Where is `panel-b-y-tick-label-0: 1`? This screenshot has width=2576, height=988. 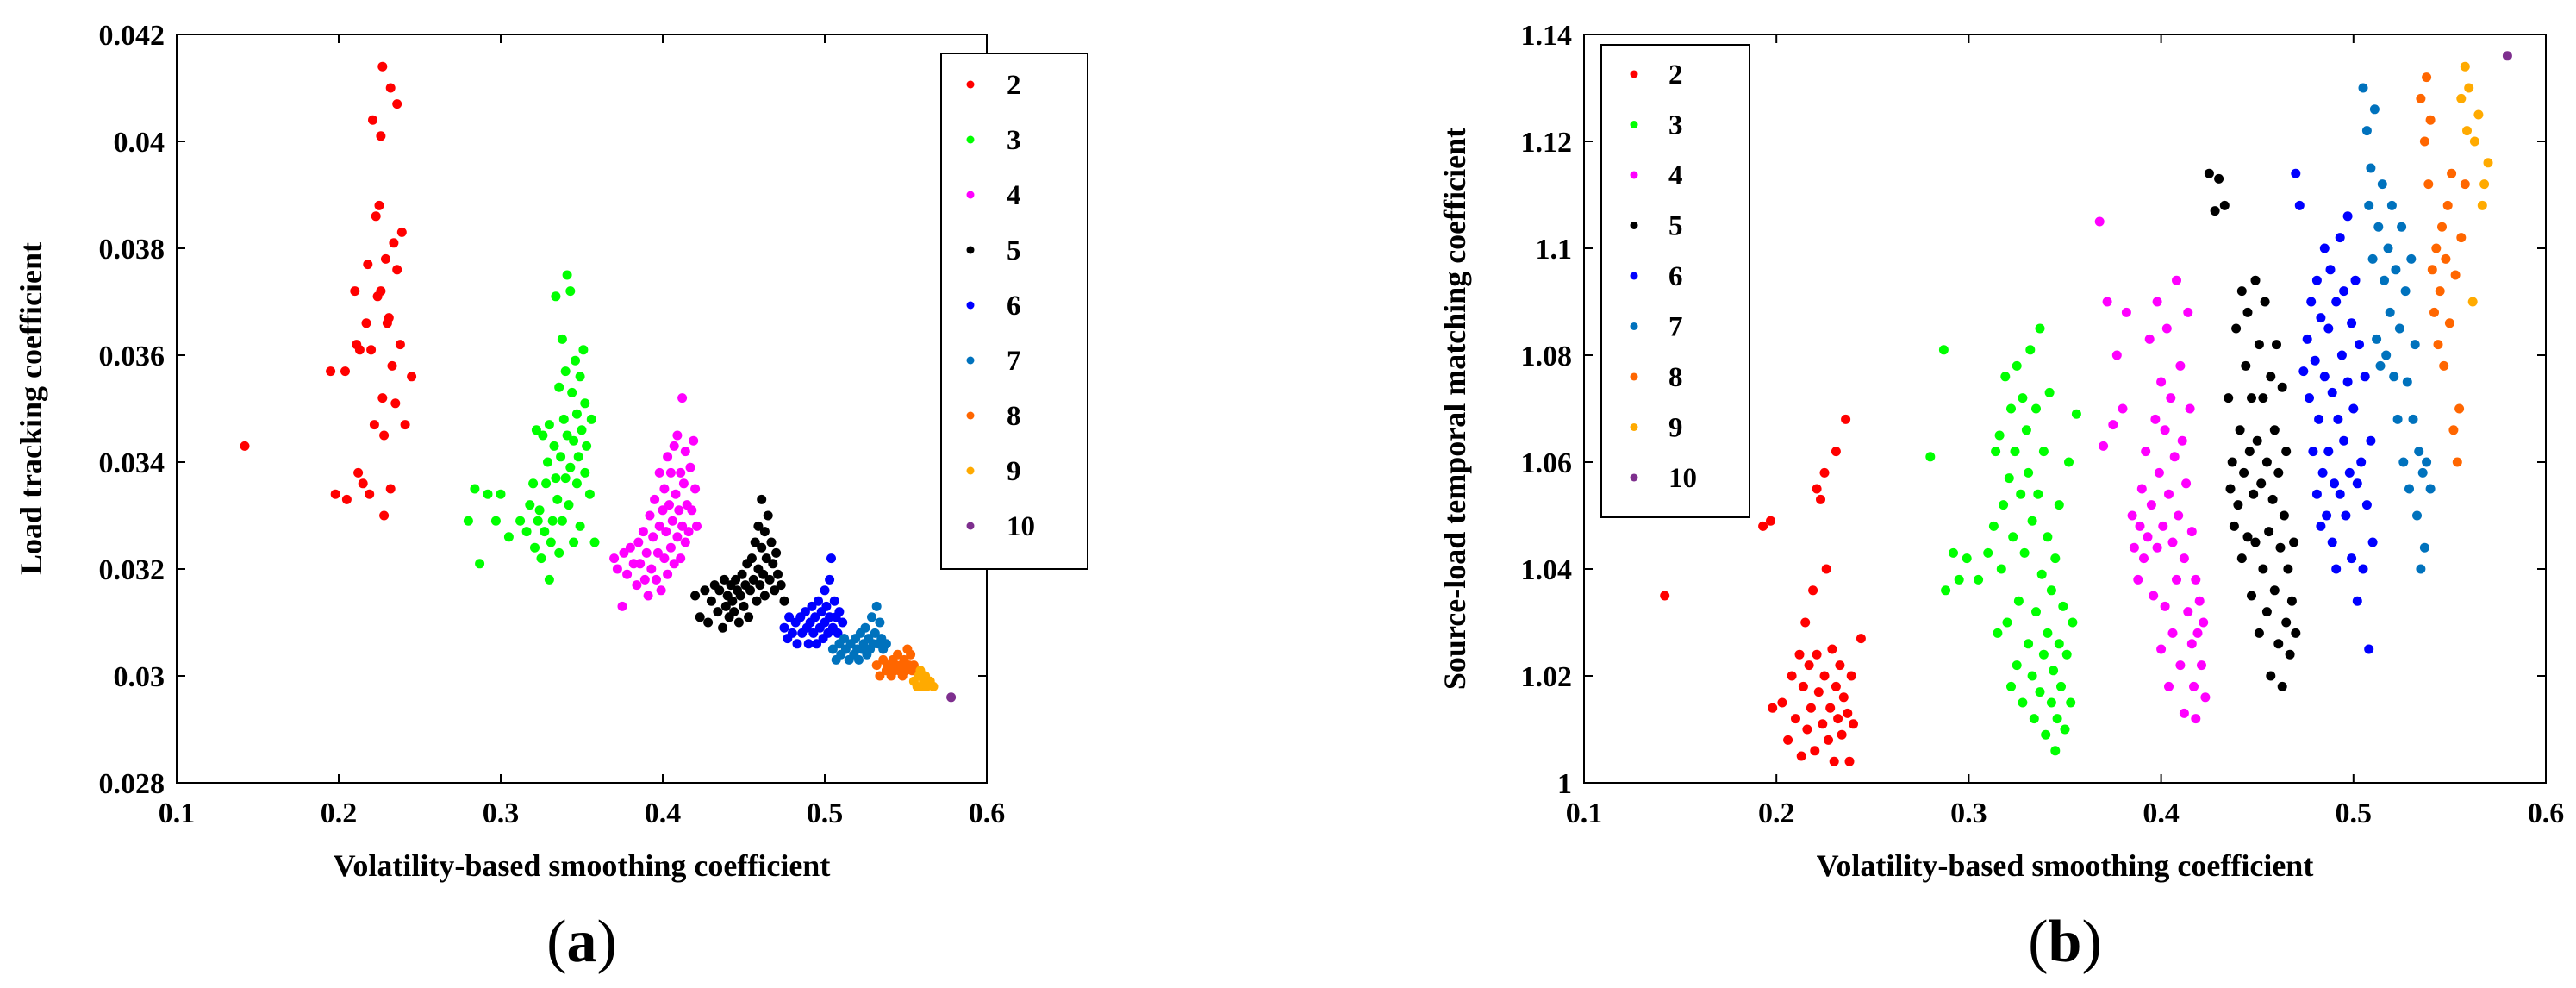 panel-b-y-tick-label-0: 1 is located at coordinates (1564, 784).